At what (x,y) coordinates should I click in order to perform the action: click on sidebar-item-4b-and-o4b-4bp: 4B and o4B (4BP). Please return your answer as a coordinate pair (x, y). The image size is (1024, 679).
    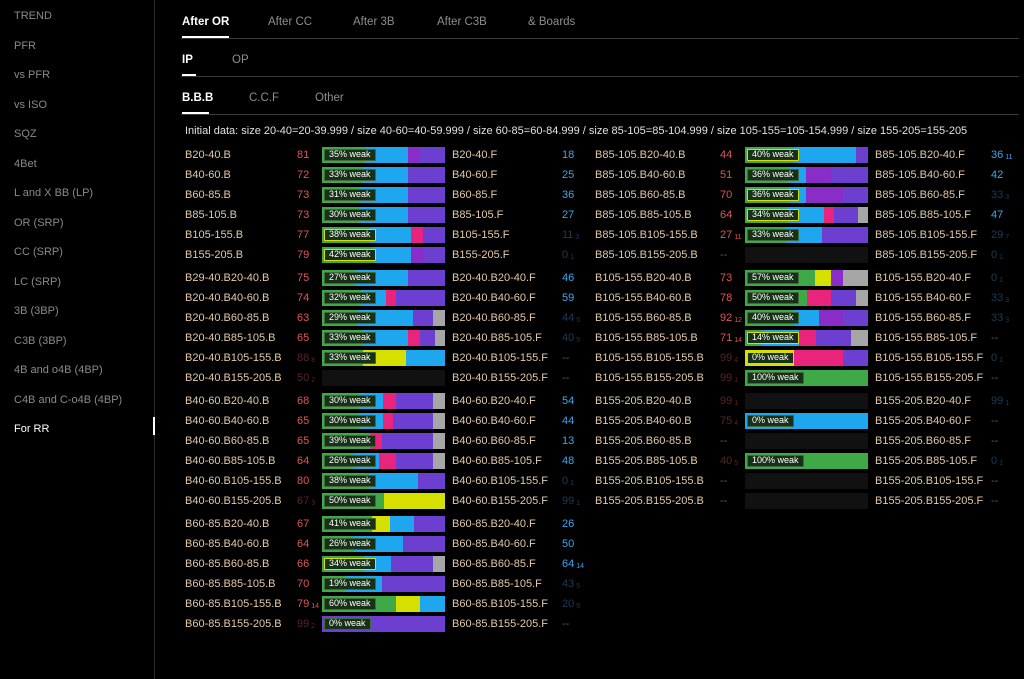
    Looking at the image, I should click on (58, 370).